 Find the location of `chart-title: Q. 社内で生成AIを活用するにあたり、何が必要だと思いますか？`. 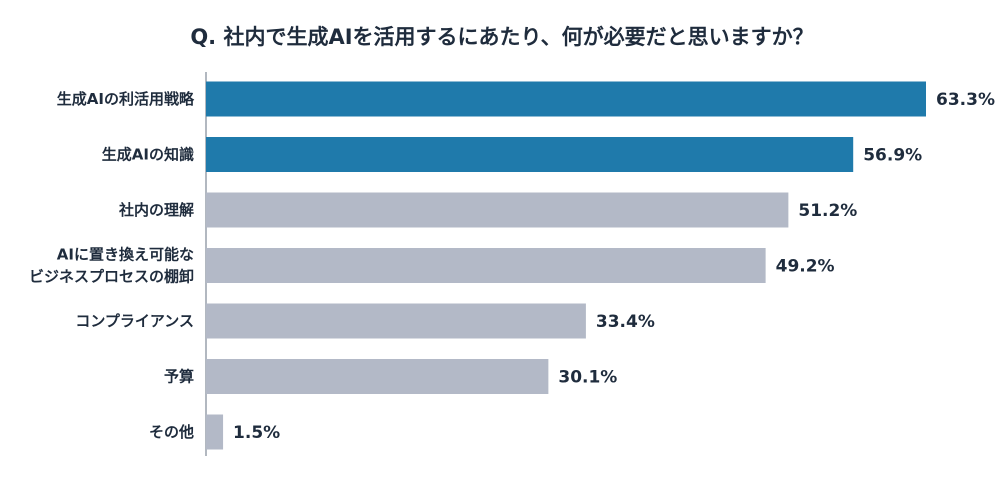

chart-title: Q. 社内で生成AIを活用するにあたり、何が必要だと思いますか？ is located at coordinates (501, 37).